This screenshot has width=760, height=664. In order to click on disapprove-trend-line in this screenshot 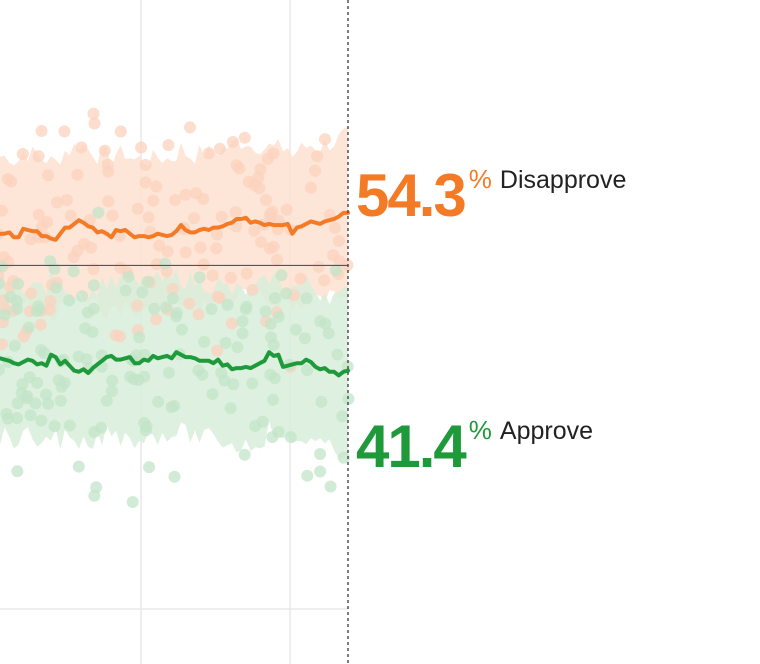, I will do `click(175, 226)`.